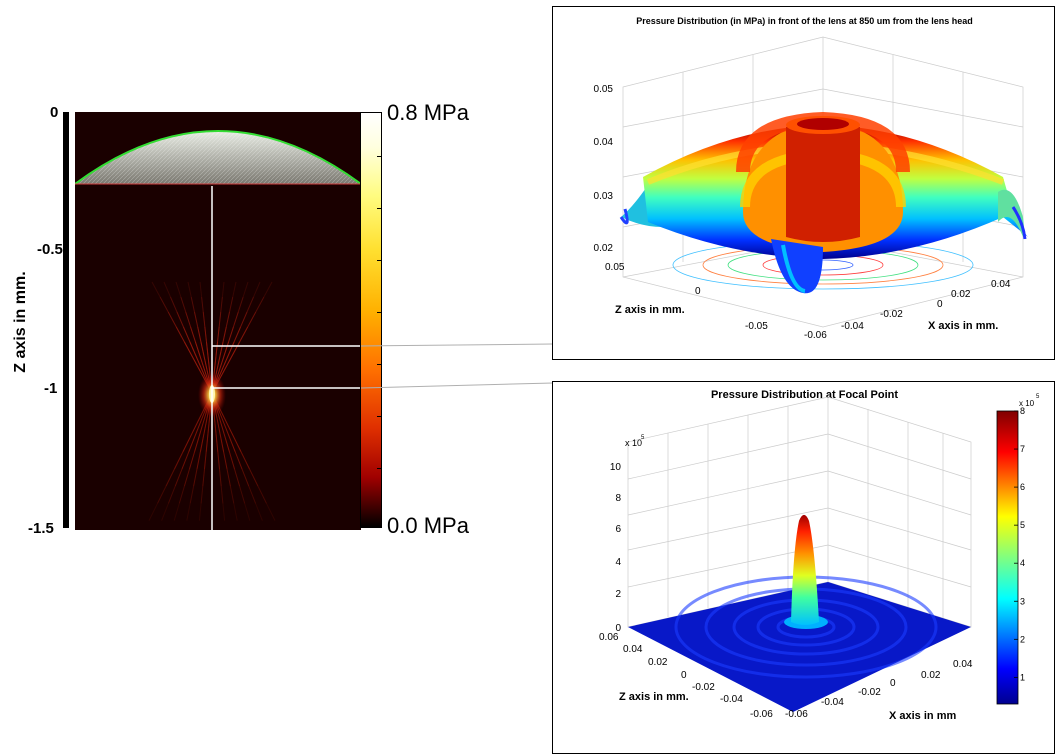  What do you see at coordinates (1038, 397) in the screenshot?
I see `focal-colorbar-exponent-power: 5` at bounding box center [1038, 397].